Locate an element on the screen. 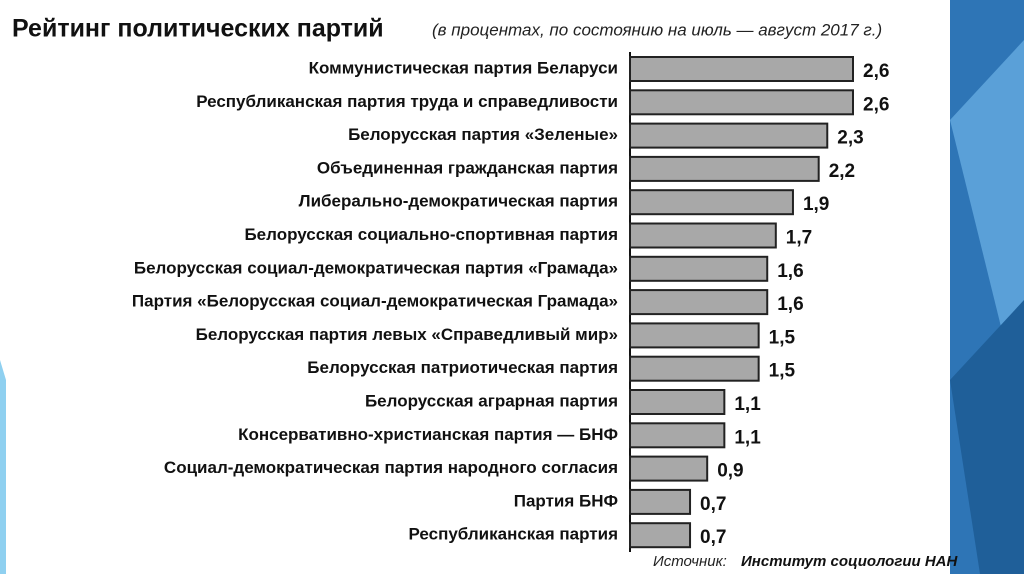  value-label: 0,9 is located at coordinates (730, 471).